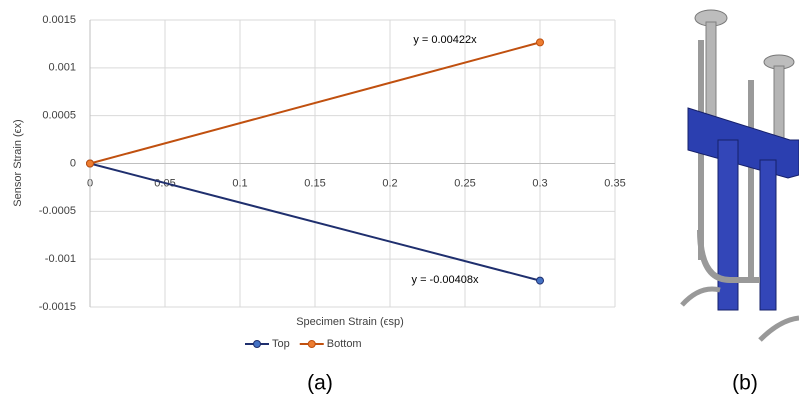 This screenshot has width=799, height=400. Describe the element at coordinates (281, 344) in the screenshot. I see `legend-label: Top` at that location.